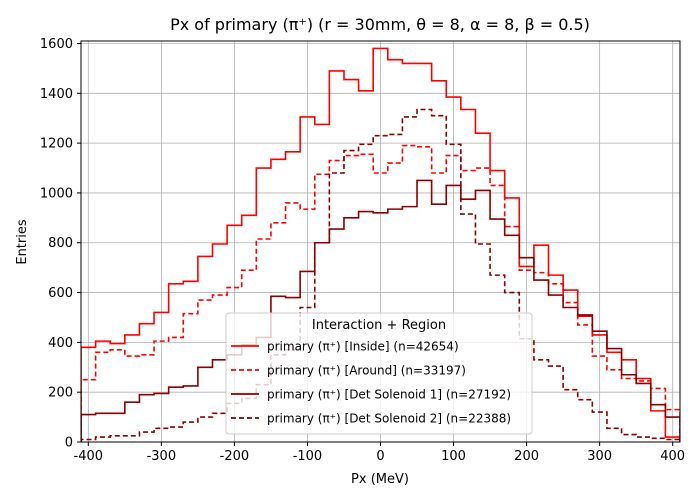  I want to click on legend-entry-1: primary (π⁺) [Inside] (n=42654), so click(363, 347).